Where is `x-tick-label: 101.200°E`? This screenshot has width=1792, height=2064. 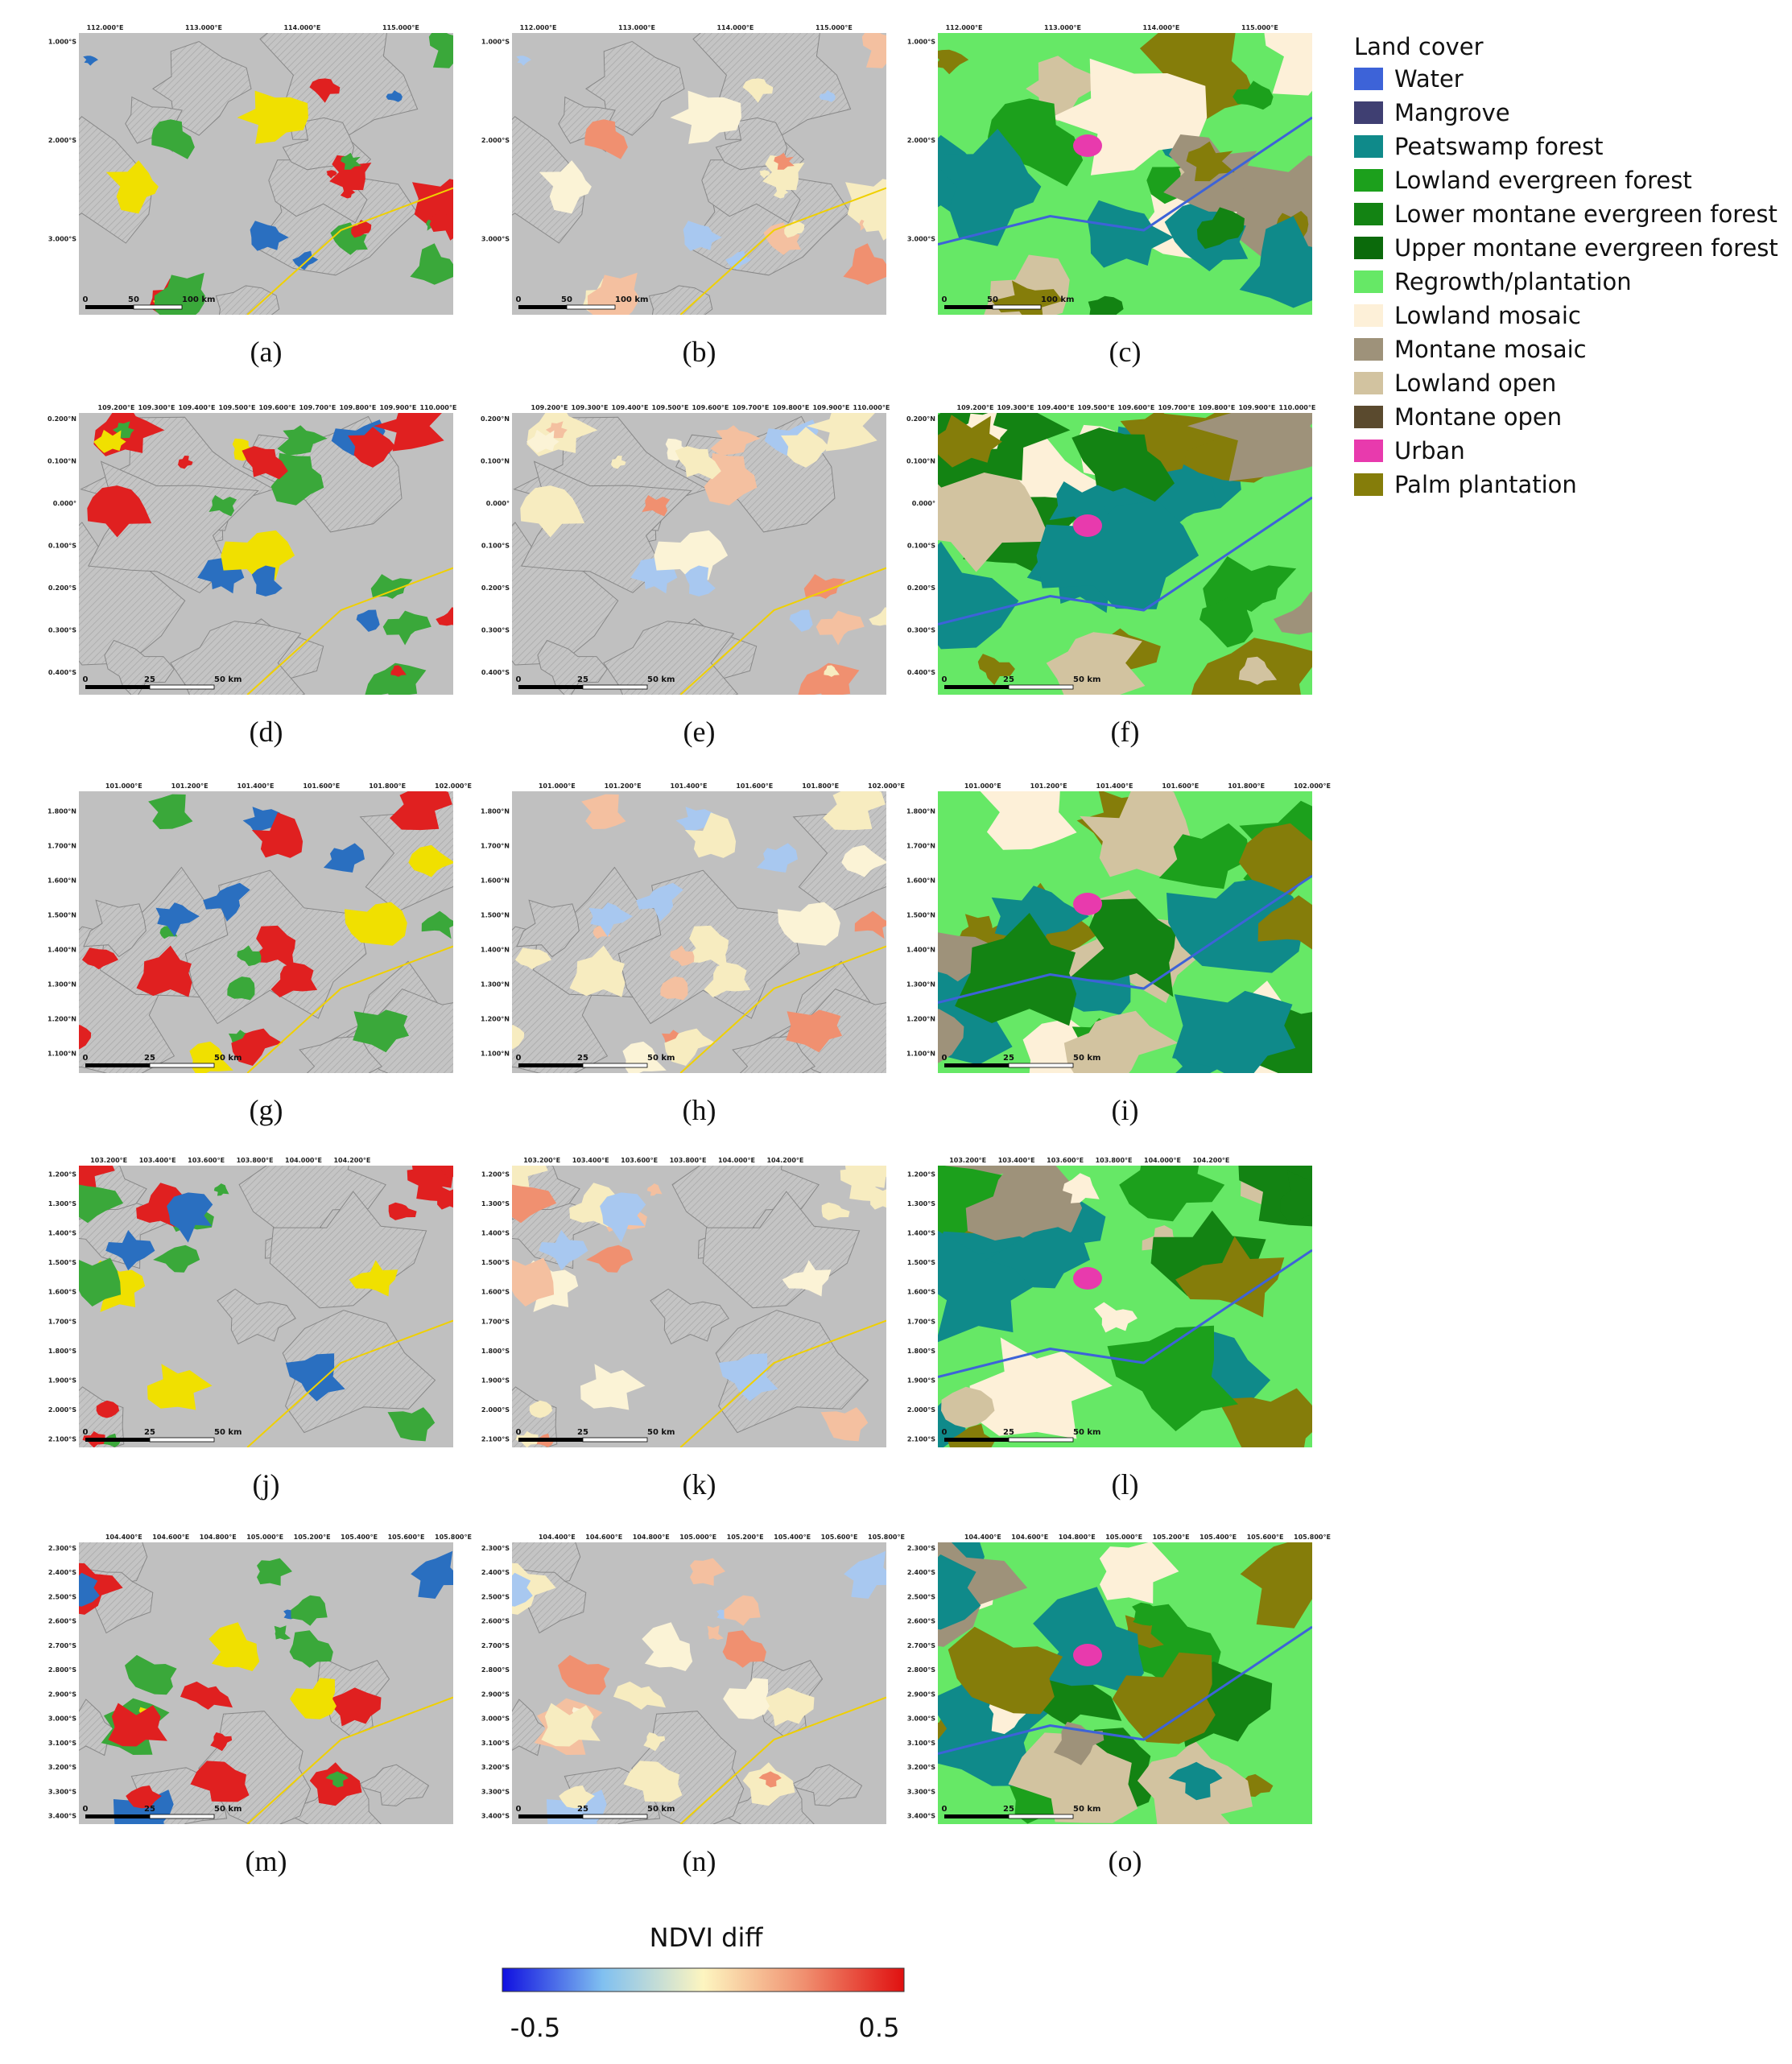
x-tick-label: 101.200°E is located at coordinates (190, 786).